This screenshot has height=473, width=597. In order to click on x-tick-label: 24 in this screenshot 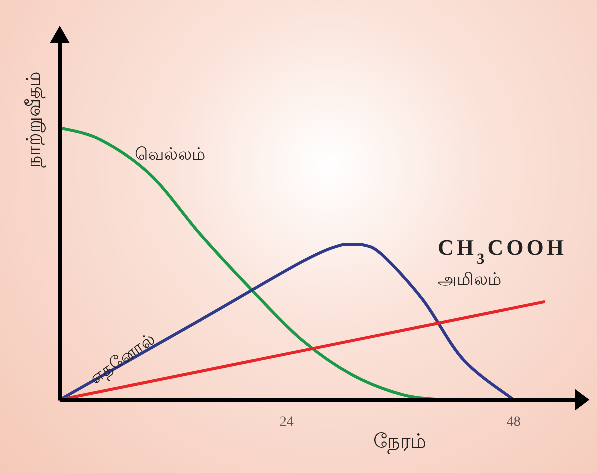, I will do `click(287, 422)`.